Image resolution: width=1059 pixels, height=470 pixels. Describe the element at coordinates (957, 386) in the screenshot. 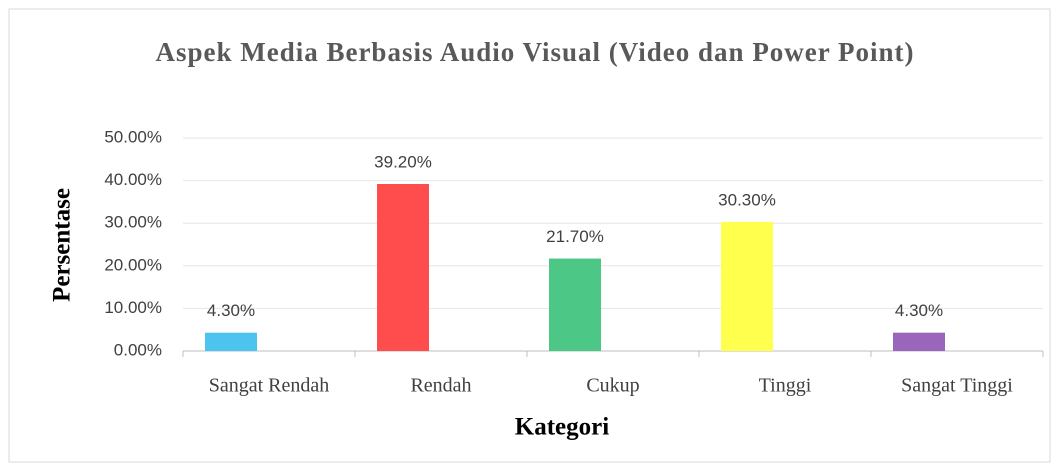

I see `x-tick-label: Sangat Tinggi` at that location.